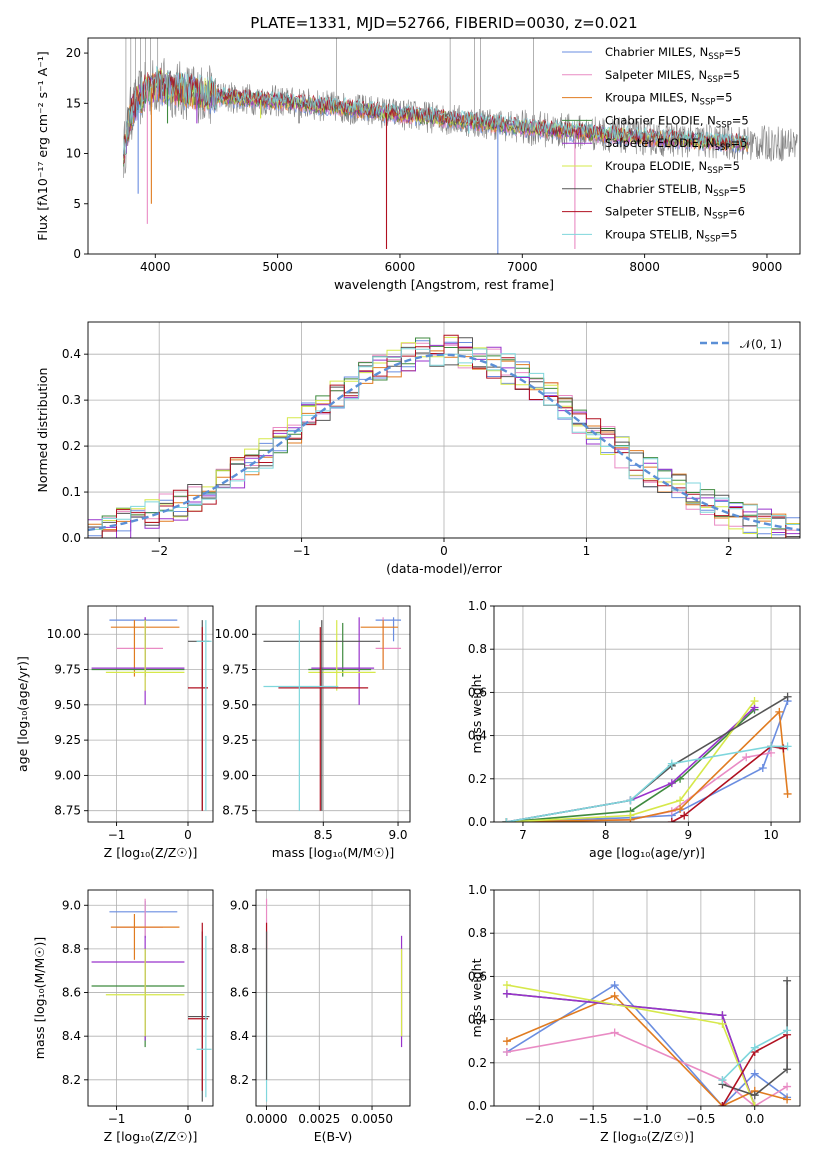 The width and height of the screenshot is (819, 1170). What do you see at coordinates (436, 116) in the screenshot?
I see `spectrum-model-line-salpeter_stelib` at bounding box center [436, 116].